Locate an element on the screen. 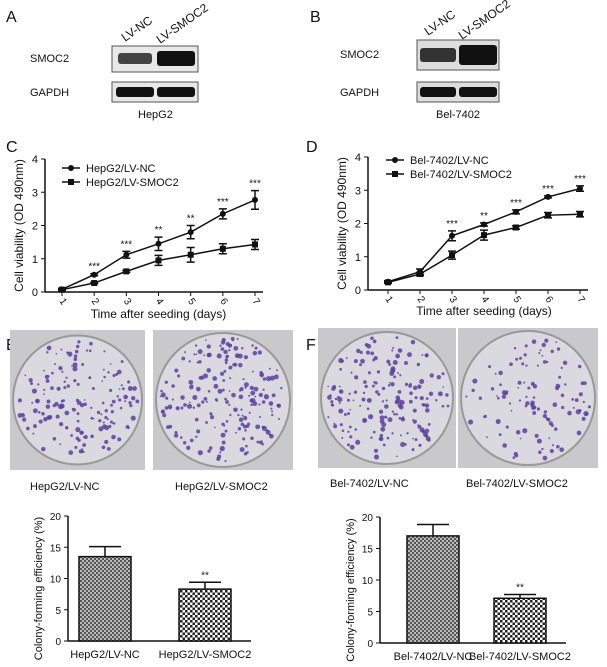 The image size is (607, 667). cell-line-label: HepG2 is located at coordinates (155, 115).